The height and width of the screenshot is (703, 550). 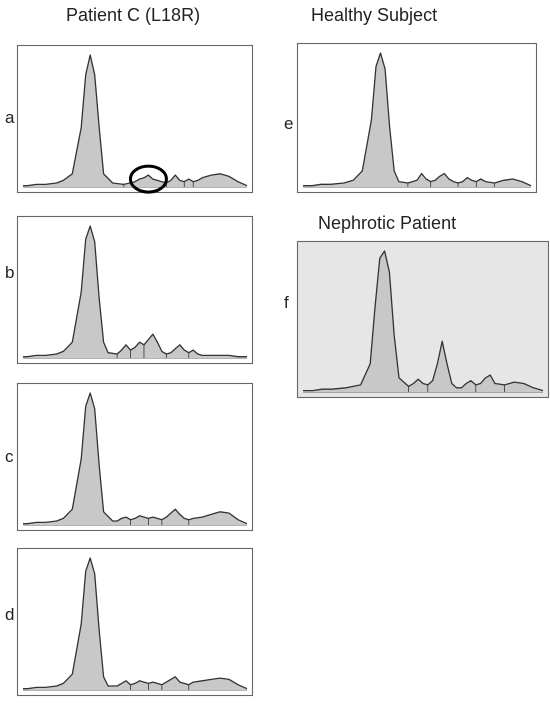 What do you see at coordinates (374, 15) in the screenshot?
I see `right-top-title: Healthy Subject` at bounding box center [374, 15].